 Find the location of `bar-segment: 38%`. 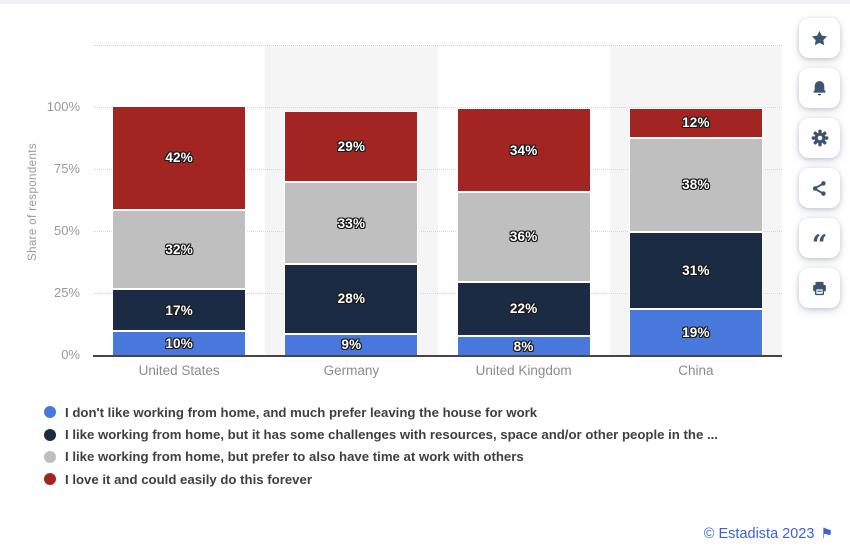

bar-segment: 38% is located at coordinates (695, 185).